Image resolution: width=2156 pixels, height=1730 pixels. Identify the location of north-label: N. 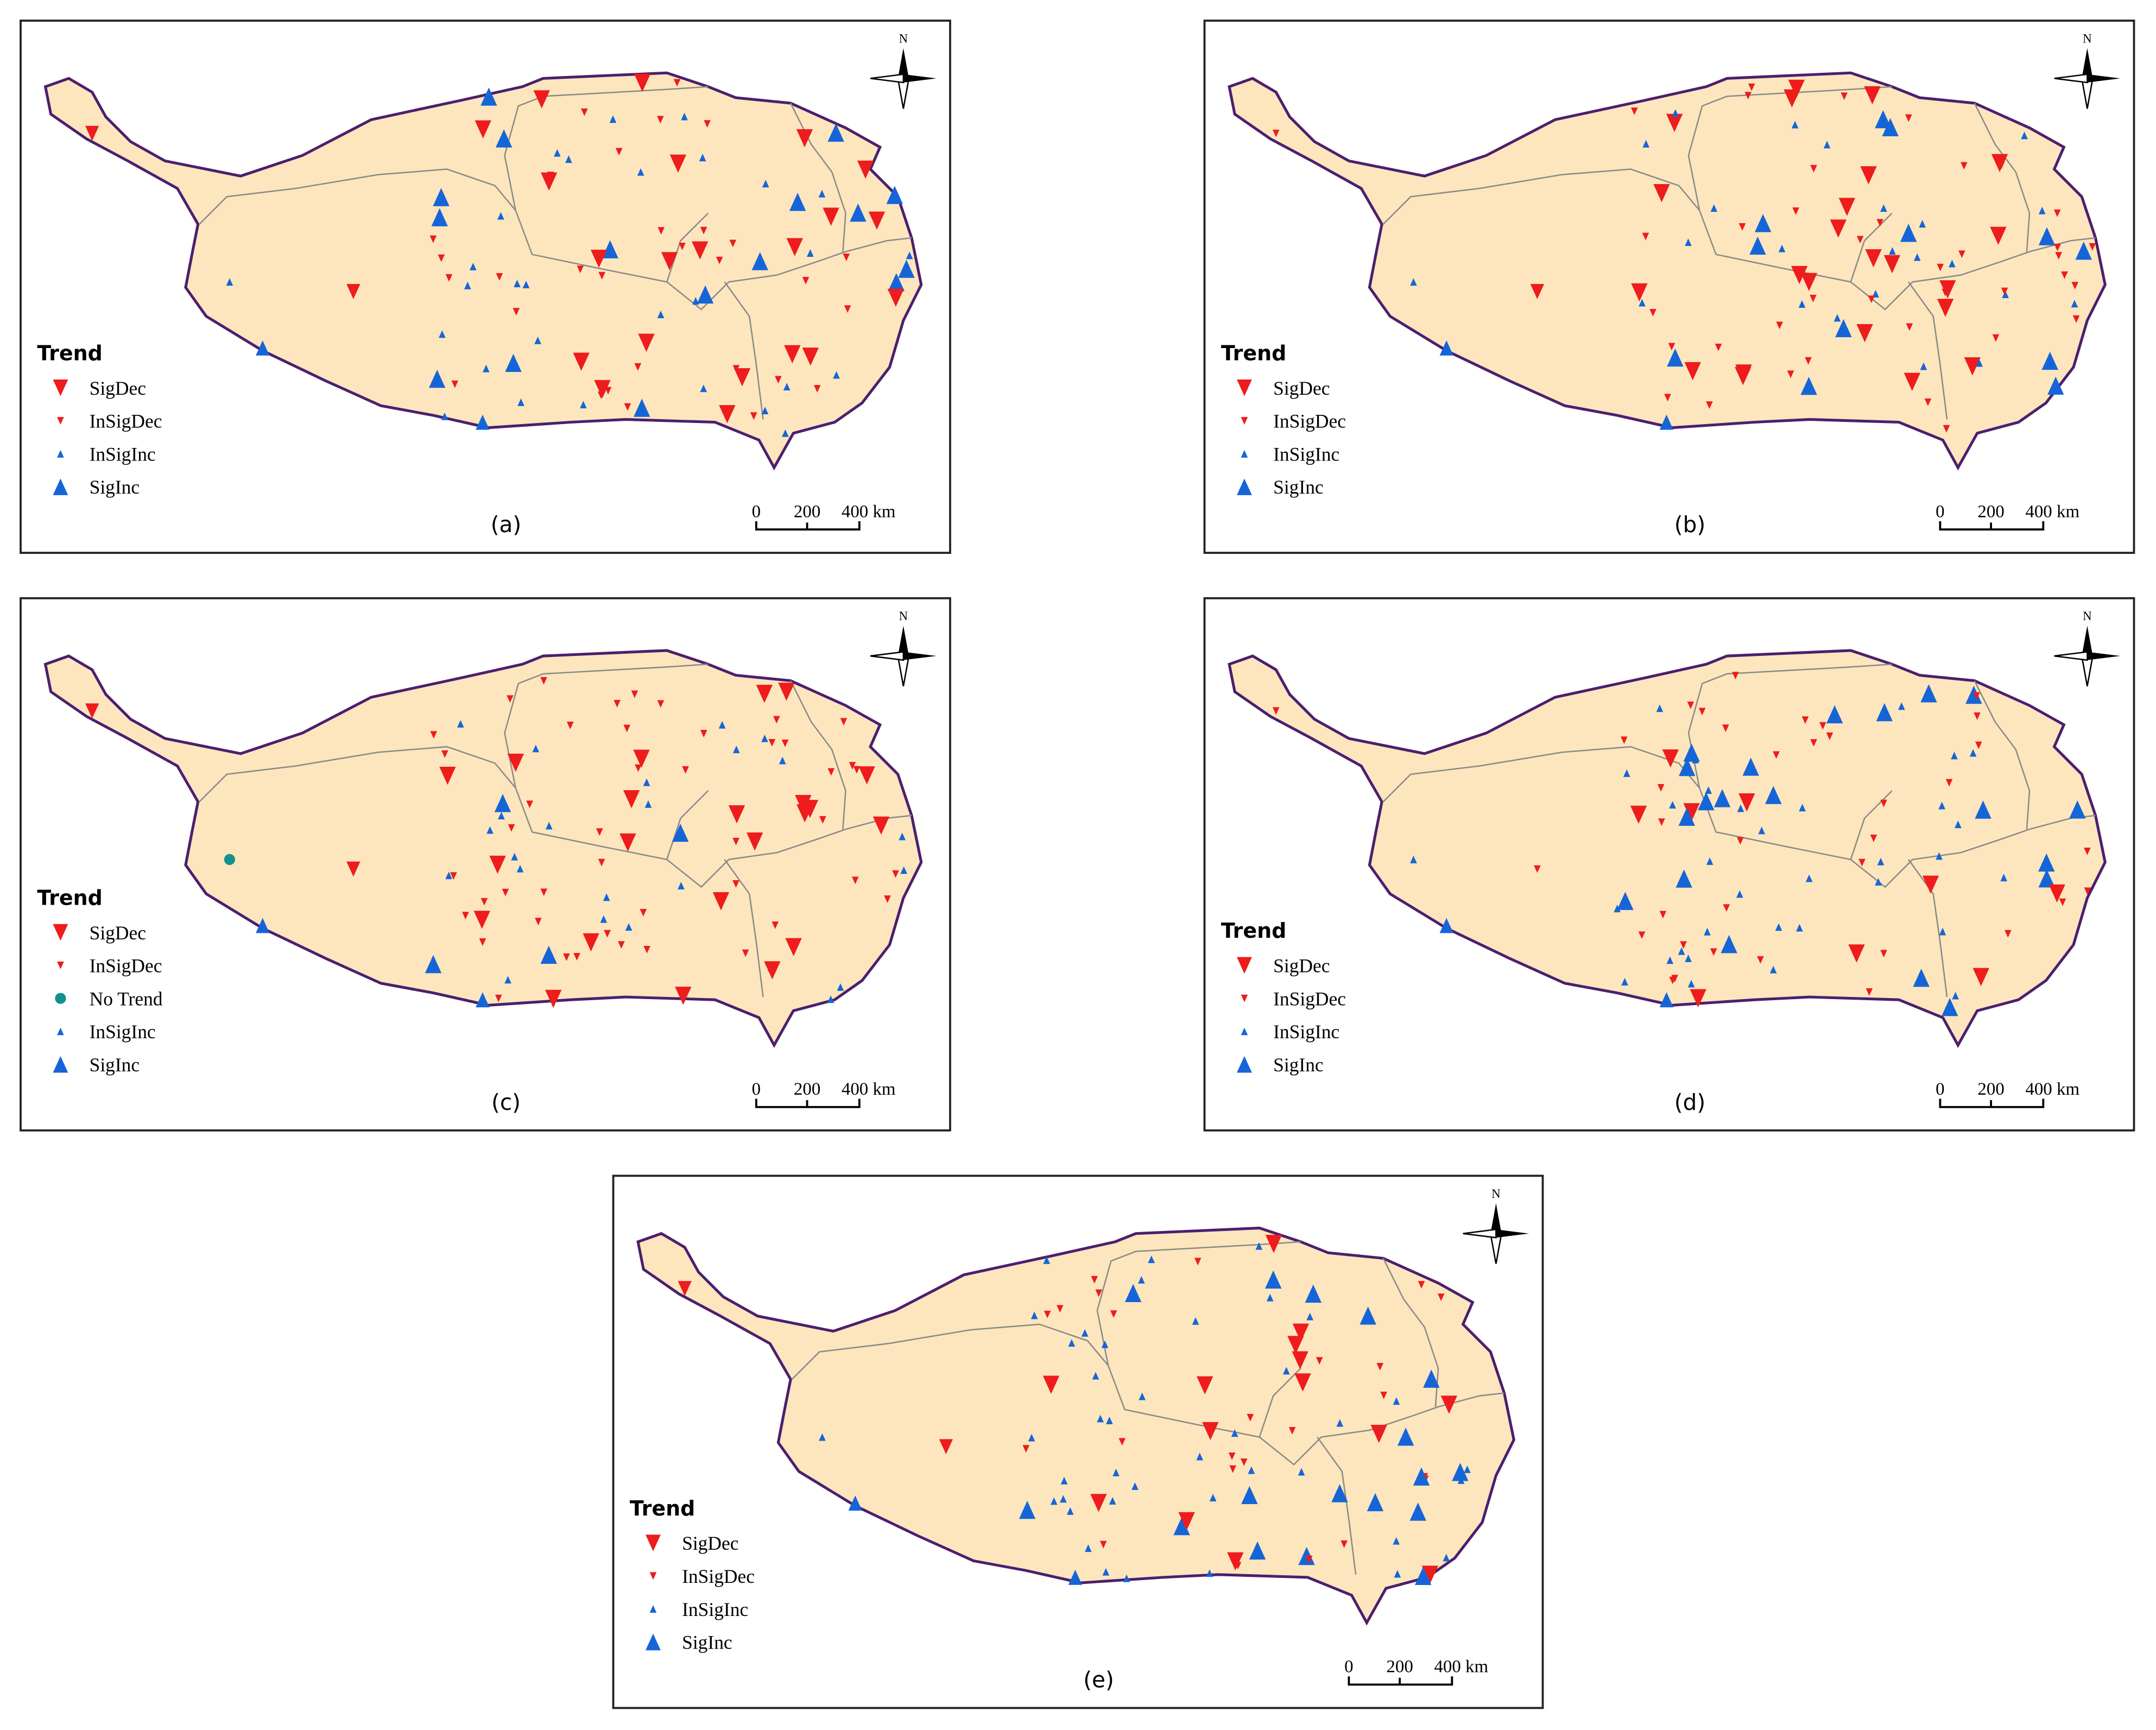
(903, 616).